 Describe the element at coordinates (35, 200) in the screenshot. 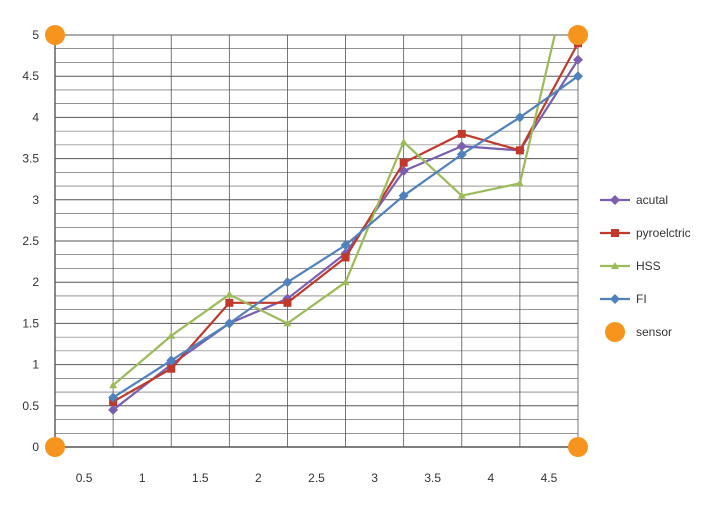

I see `y-tick-label: 3` at that location.